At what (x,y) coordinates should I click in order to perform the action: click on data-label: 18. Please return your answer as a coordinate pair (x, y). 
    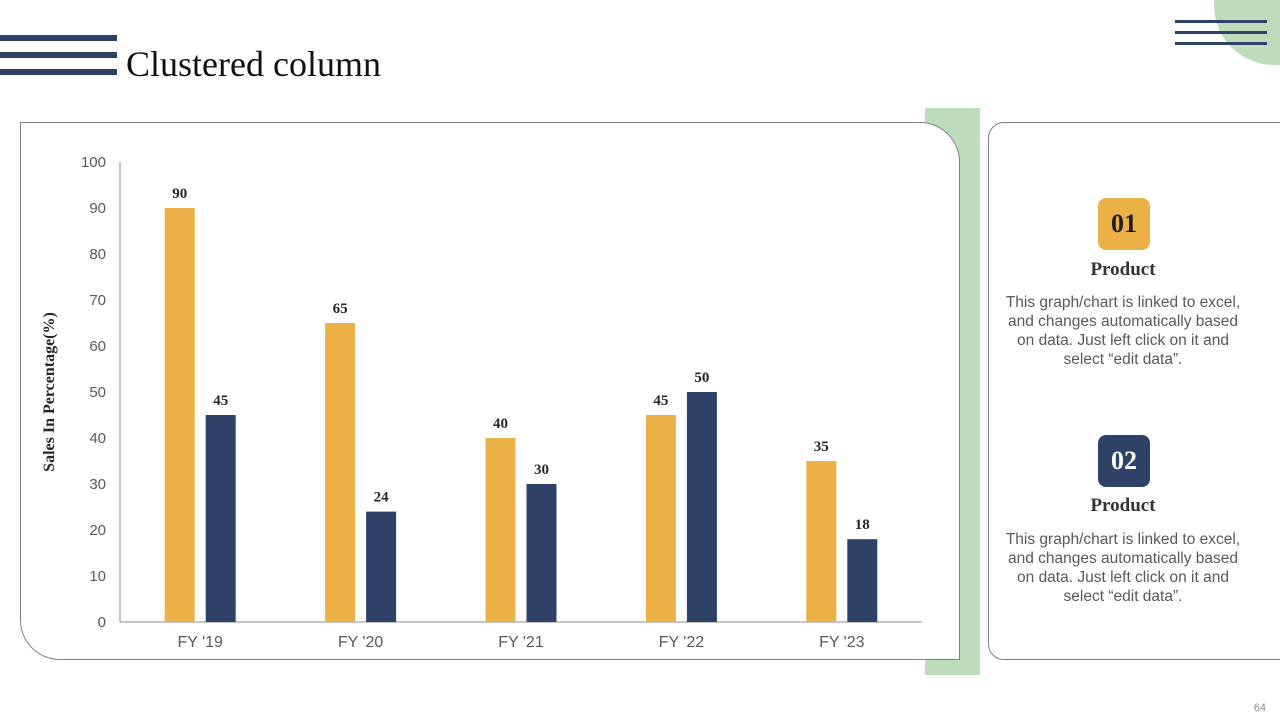
    Looking at the image, I should click on (862, 525).